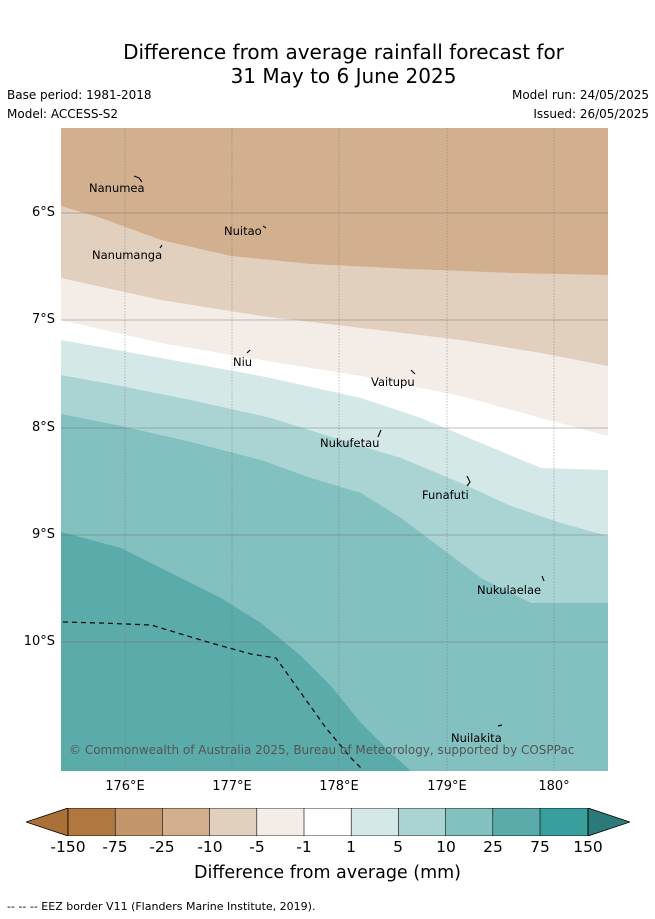 This screenshot has width=655, height=919. What do you see at coordinates (493, 847) in the screenshot?
I see `colorbar-tick: 25` at bounding box center [493, 847].